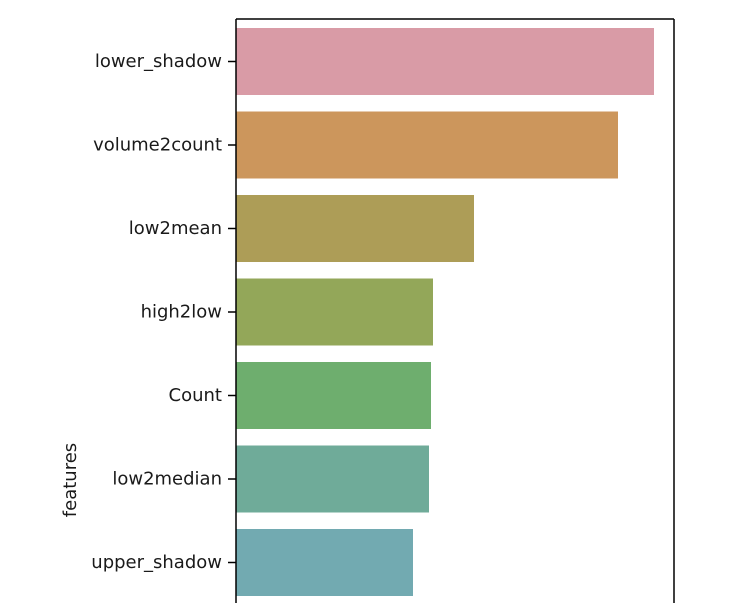 The width and height of the screenshot is (750, 603). What do you see at coordinates (427, 145) in the screenshot?
I see `bar-volume2count` at bounding box center [427, 145].